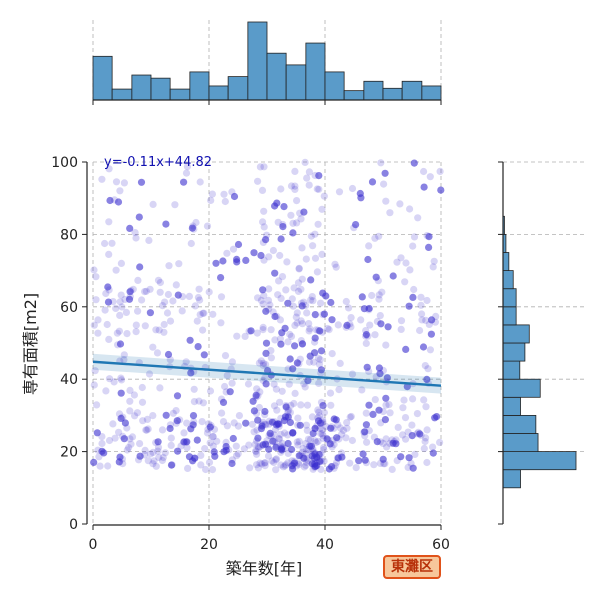 This screenshot has width=600, height=600. Describe the element at coordinates (73, 525) in the screenshot. I see `y-tick-label: 0` at that location.